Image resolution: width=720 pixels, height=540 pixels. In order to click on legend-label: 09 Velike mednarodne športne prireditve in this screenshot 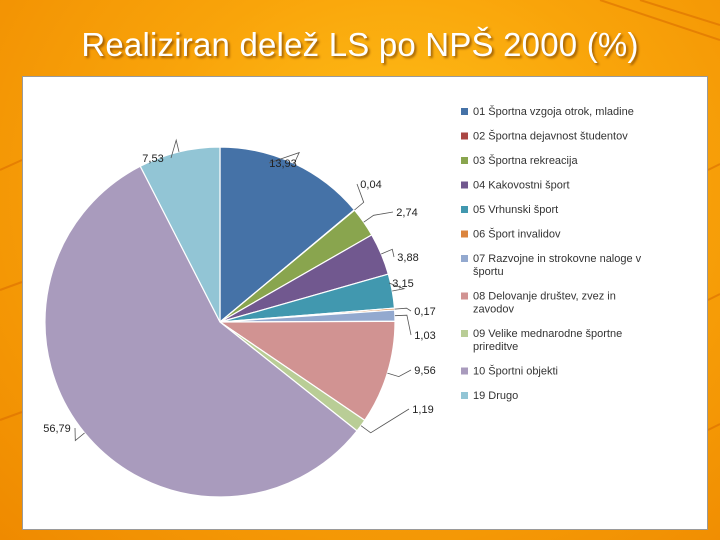, I will do `click(547, 340)`.